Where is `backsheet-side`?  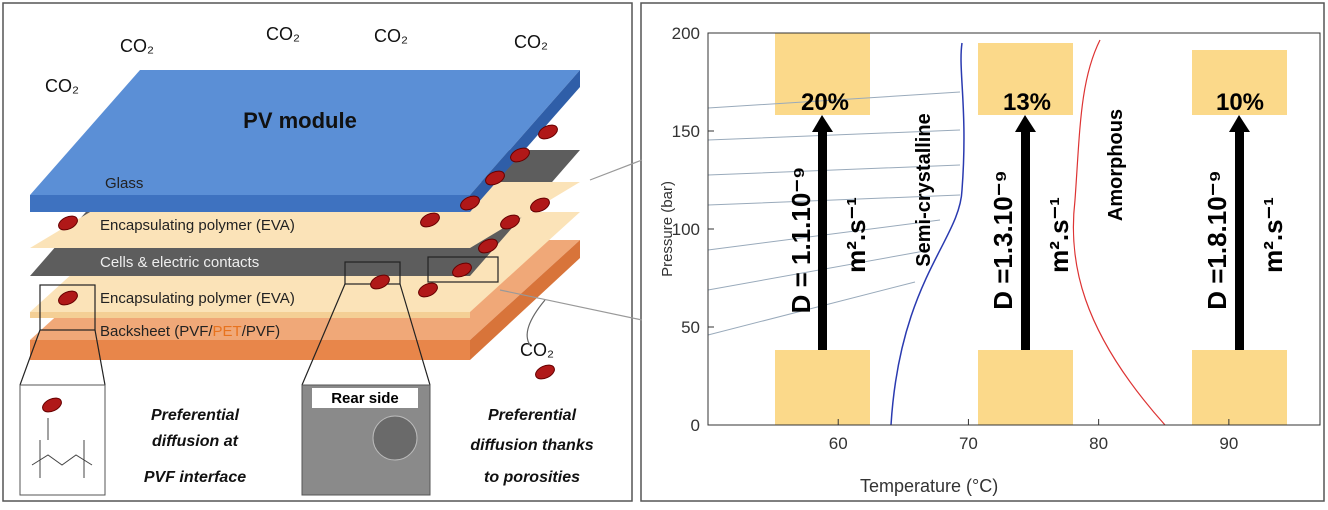
backsheet-side is located at coordinates (525, 300).